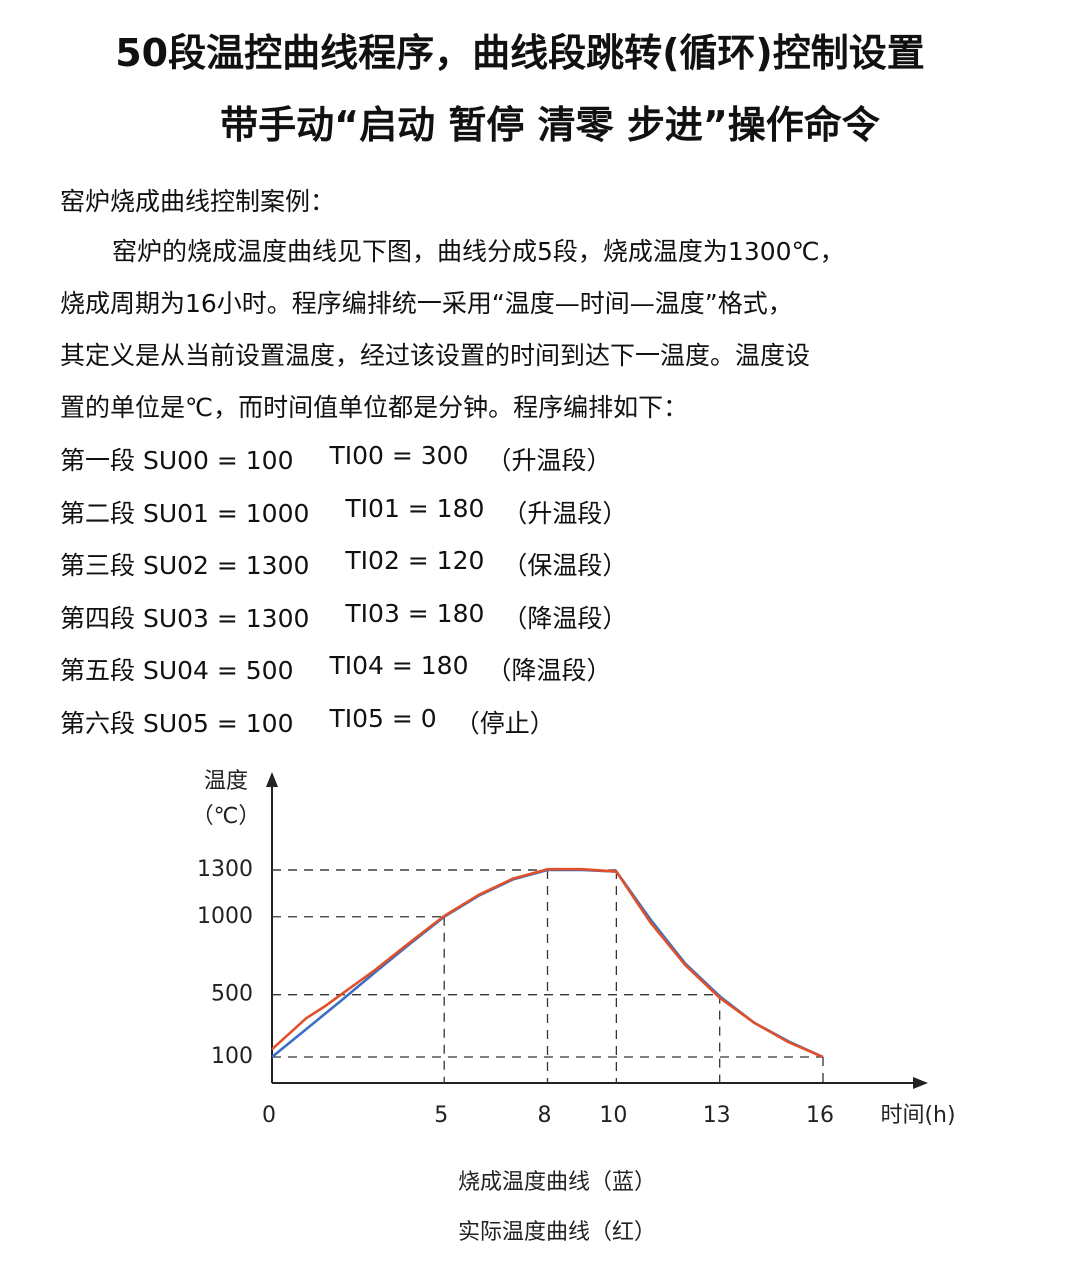  What do you see at coordinates (226, 781) in the screenshot?
I see `axis-title: 温度` at bounding box center [226, 781].